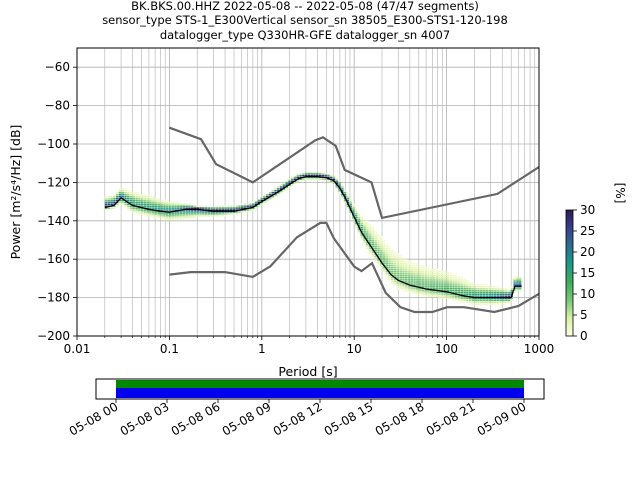  Describe the element at coordinates (57, 106) in the screenshot. I see `y-tick-label: −80` at that location.